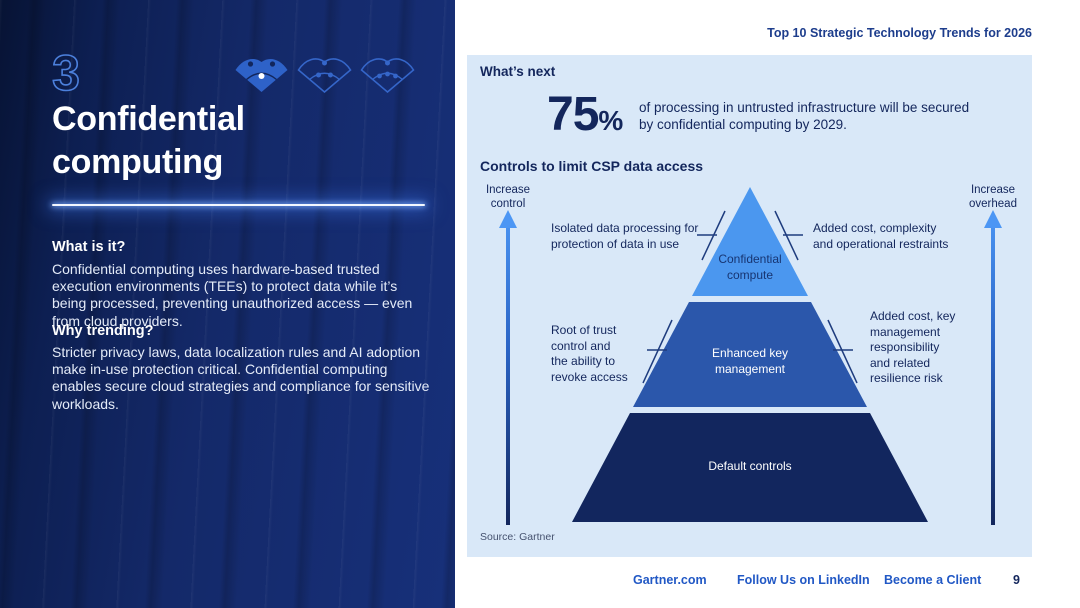 The width and height of the screenshot is (1080, 608). What do you see at coordinates (611, 120) in the screenshot?
I see `stat-percent-sign: %` at bounding box center [611, 120].